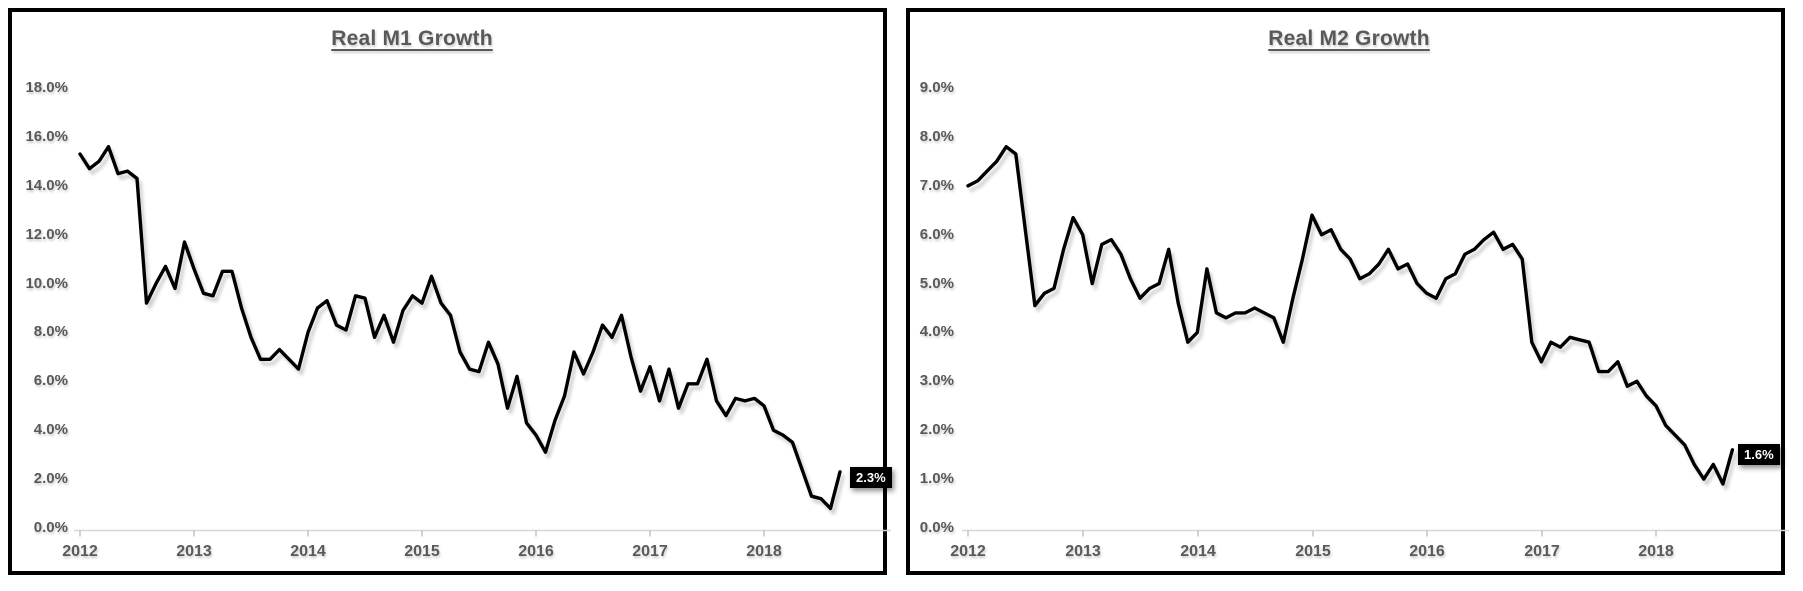 This screenshot has height=591, width=1803. What do you see at coordinates (50, 332) in the screenshot?
I see `m1-y-tick-label: 8.0%` at bounding box center [50, 332].